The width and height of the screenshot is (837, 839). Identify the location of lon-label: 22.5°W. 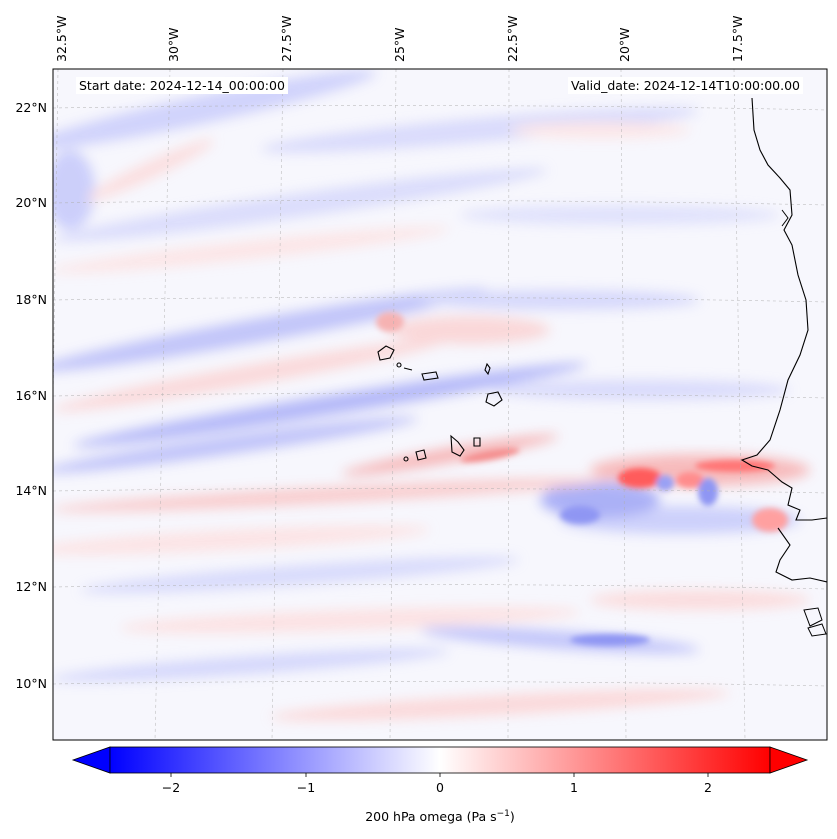
(512, 39).